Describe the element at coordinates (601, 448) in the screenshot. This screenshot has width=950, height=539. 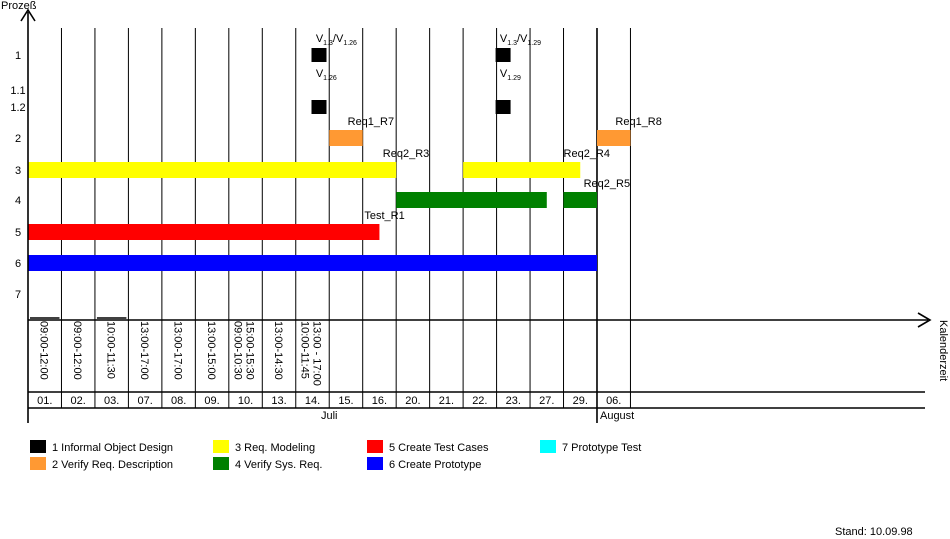
I see `legend-label-7: 7 Prototype Test` at that location.